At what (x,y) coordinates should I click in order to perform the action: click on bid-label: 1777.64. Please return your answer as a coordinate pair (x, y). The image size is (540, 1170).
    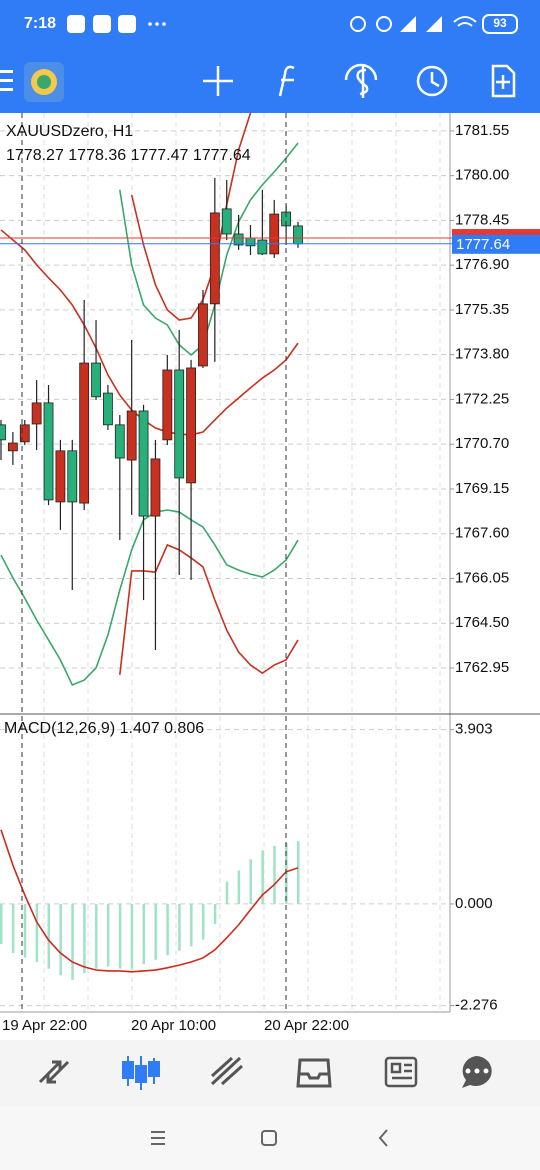
    Looking at the image, I should click on (483, 244).